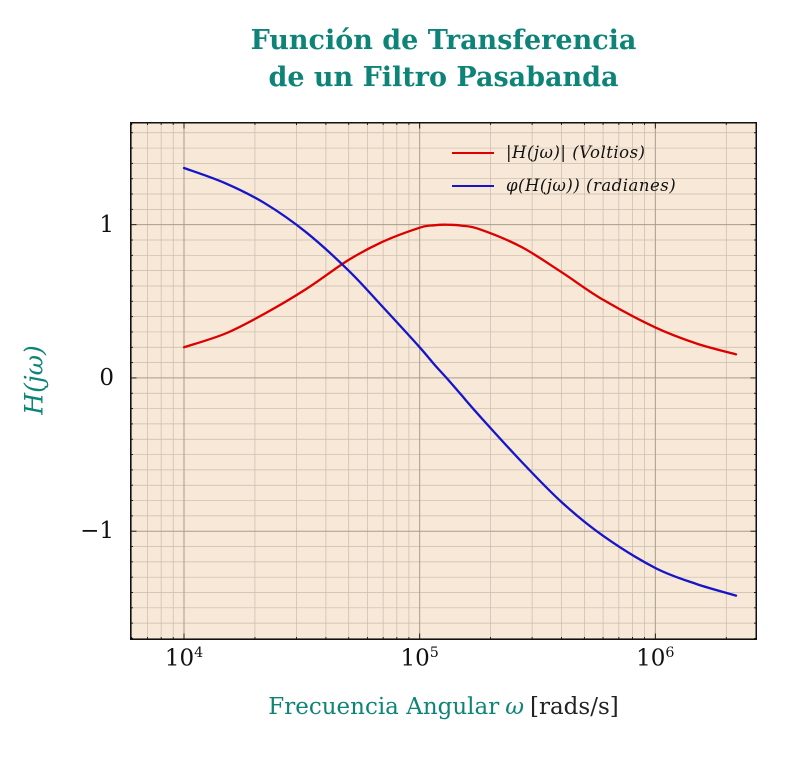  Describe the element at coordinates (473, 185) in the screenshot. I see `legend-line-phase-icon` at that location.